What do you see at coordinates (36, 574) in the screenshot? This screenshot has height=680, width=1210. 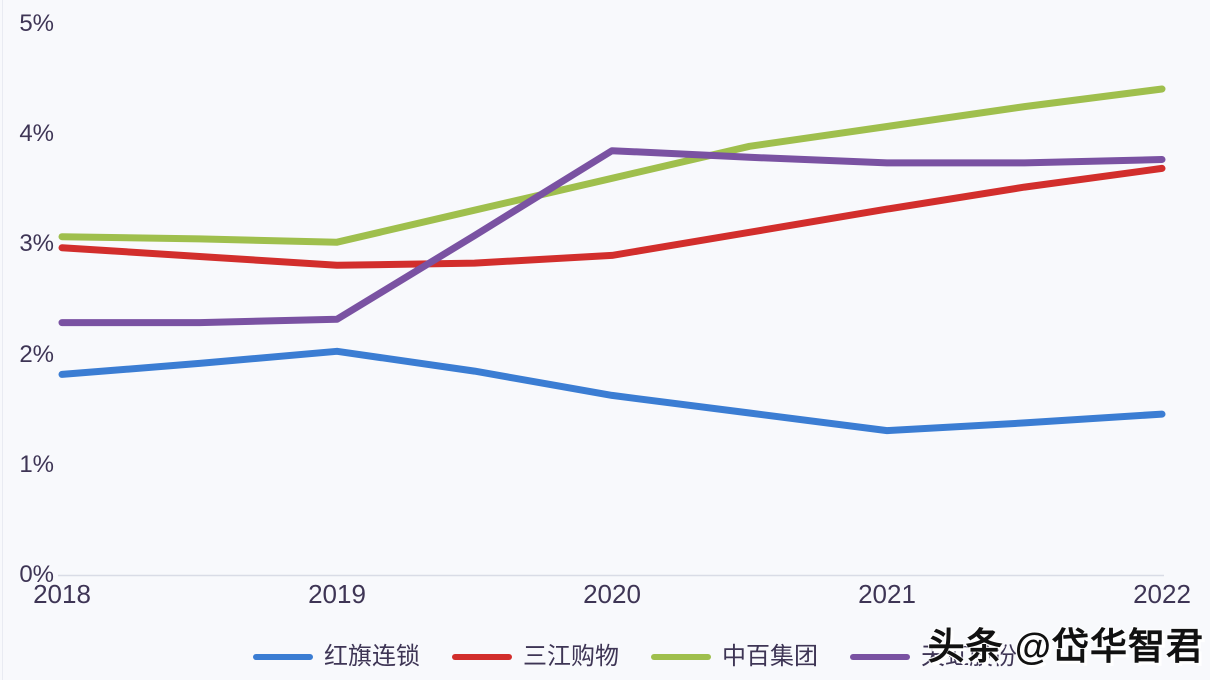 I see `y-tick-label: 0%` at bounding box center [36, 574].